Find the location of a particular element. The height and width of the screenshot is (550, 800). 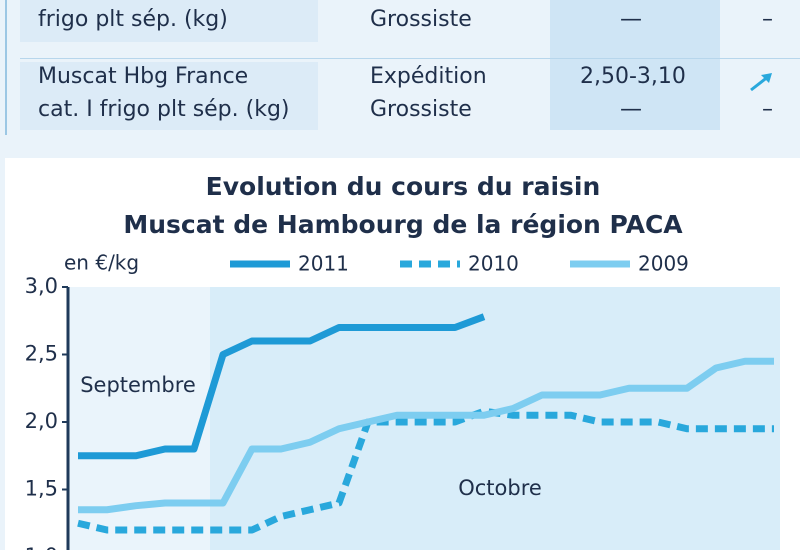

y-tick-label: 1,5 is located at coordinates (41, 489).